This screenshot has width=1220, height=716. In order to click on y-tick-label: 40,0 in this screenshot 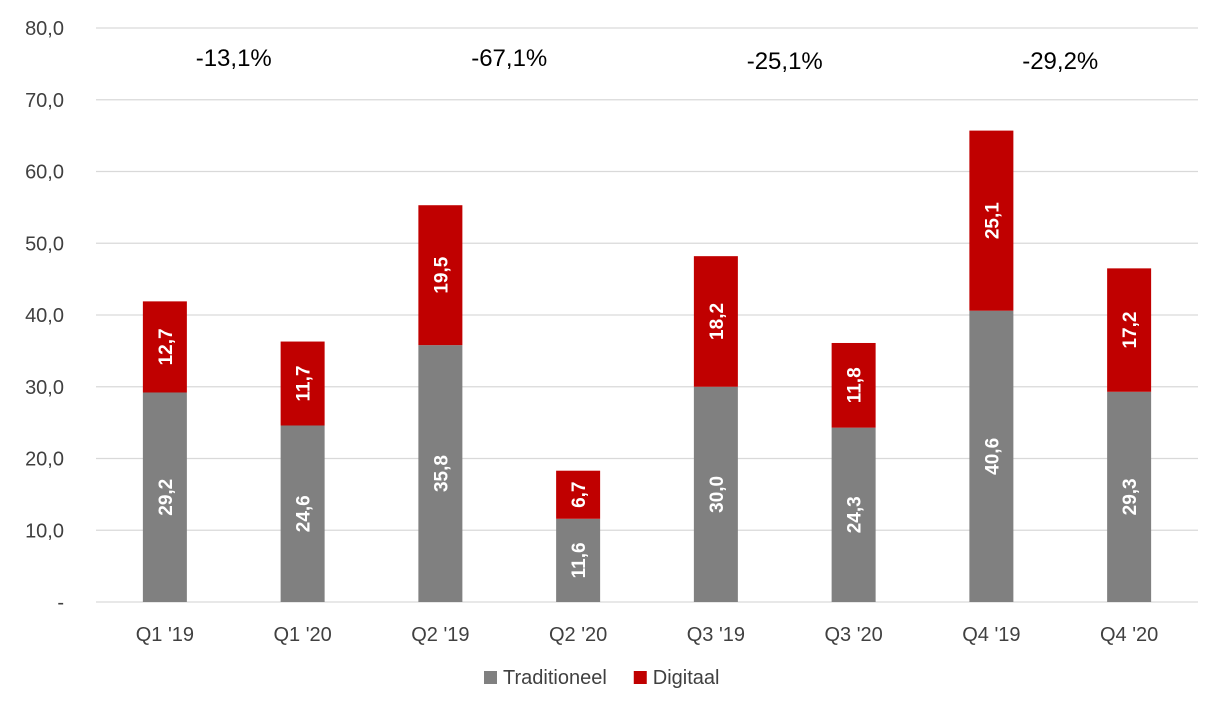, I will do `click(44, 316)`.